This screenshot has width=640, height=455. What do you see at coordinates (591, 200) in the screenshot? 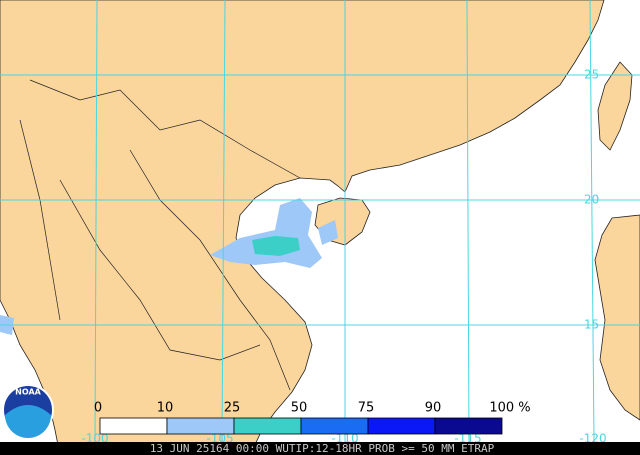
I see `lat-label: 20` at bounding box center [591, 200].